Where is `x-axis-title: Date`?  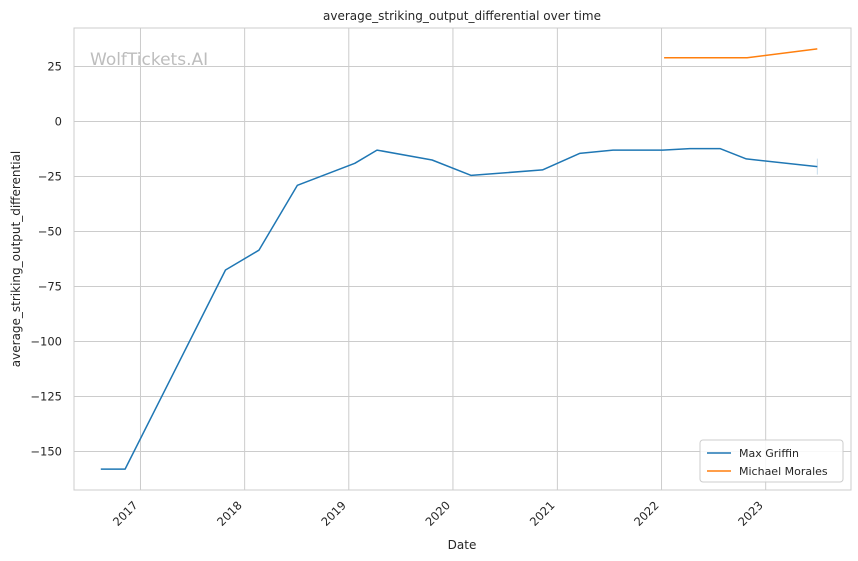
x-axis-title: Date is located at coordinates (462, 545).